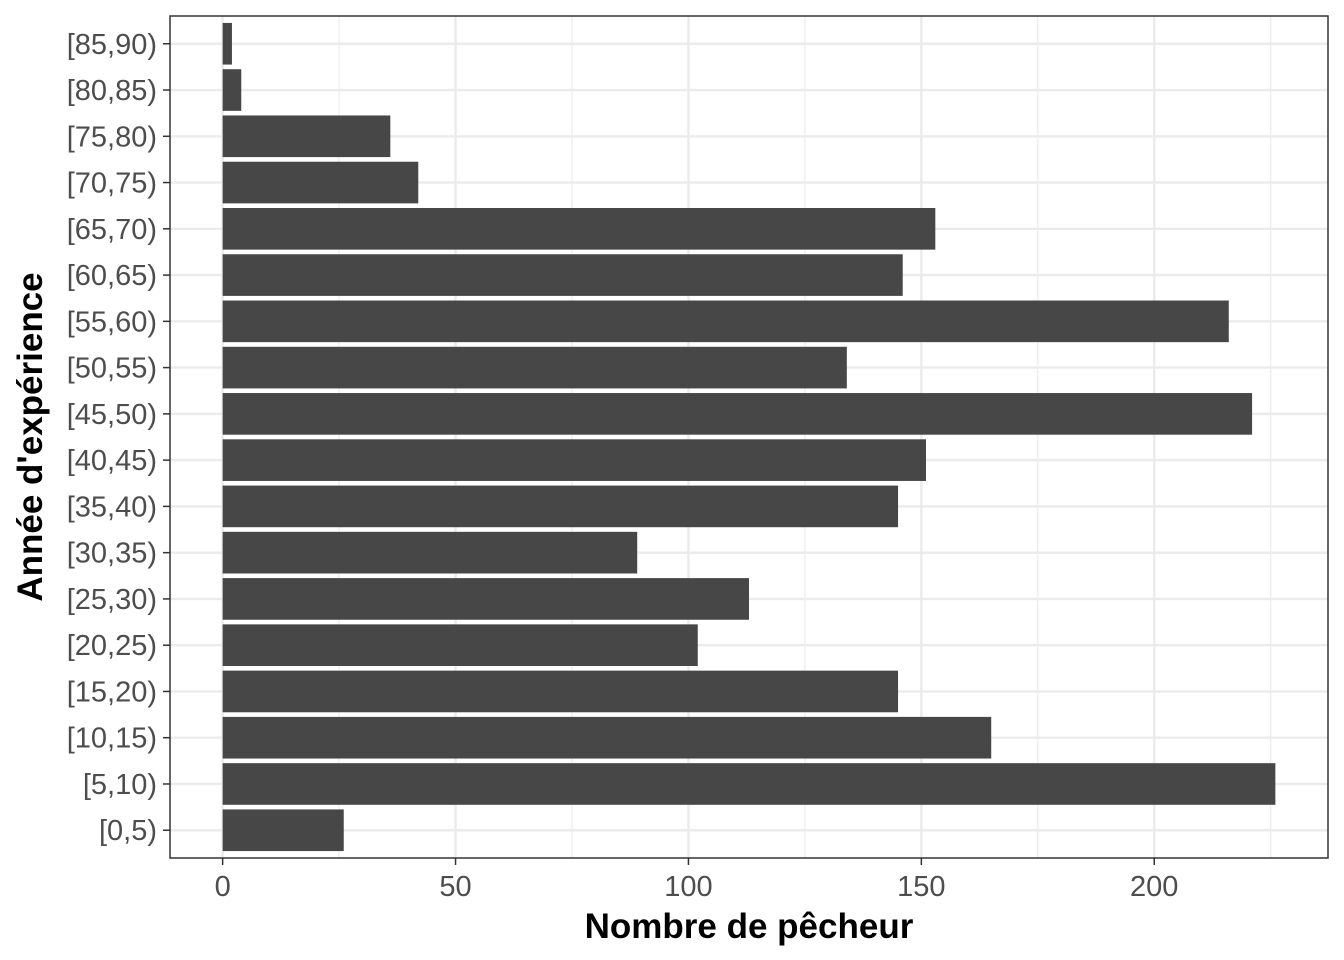  Describe the element at coordinates (607, 737) in the screenshot. I see `bar-[10,15)` at that location.